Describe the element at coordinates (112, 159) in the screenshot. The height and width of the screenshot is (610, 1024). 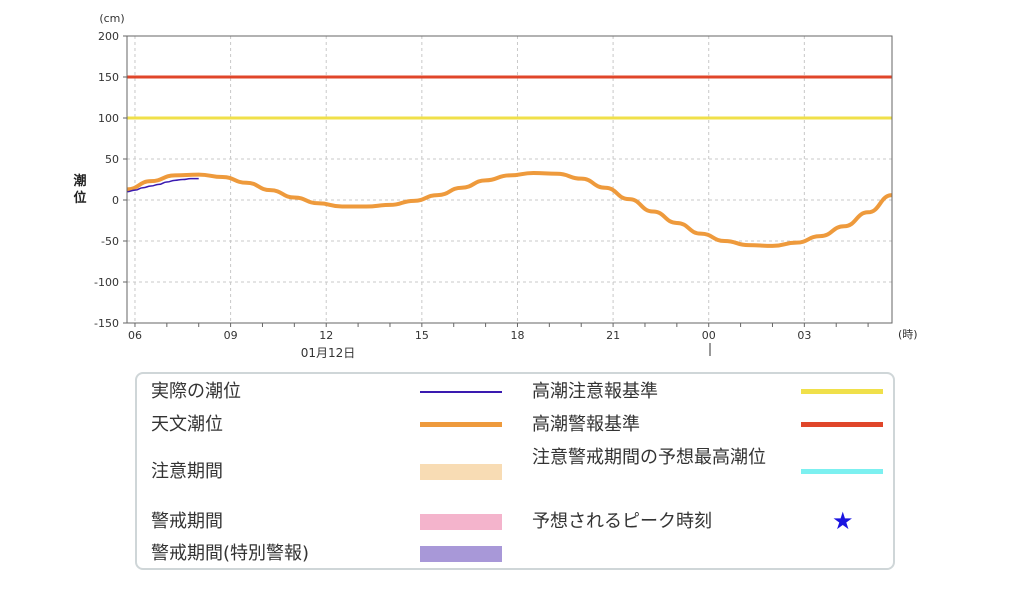
I see `y-tick-label: 50` at that location.